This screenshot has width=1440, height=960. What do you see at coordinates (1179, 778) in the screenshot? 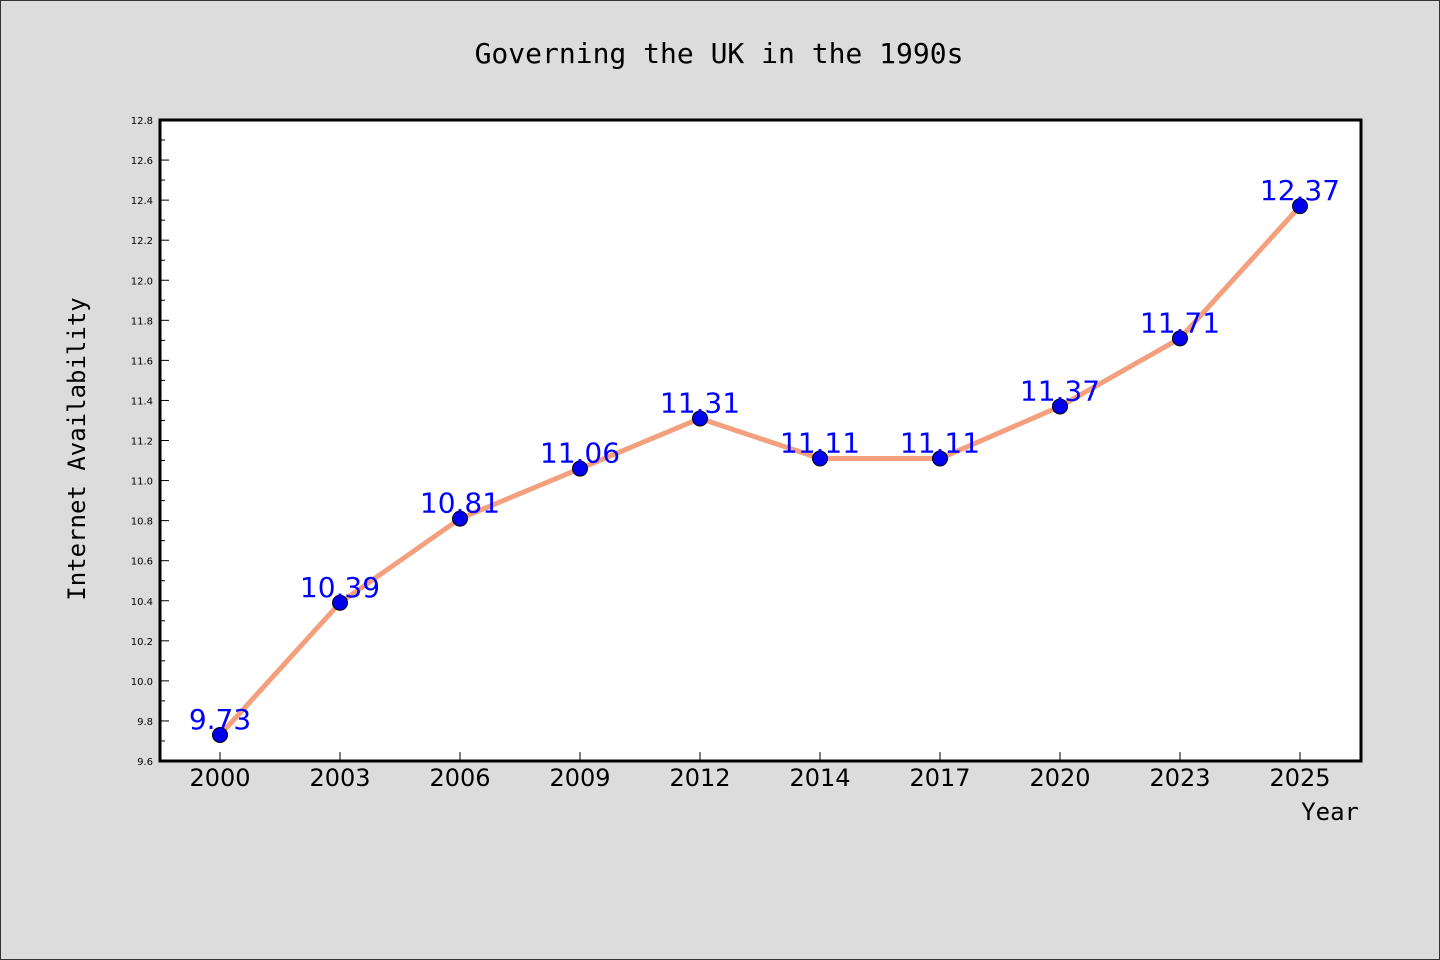
I see `x-tick-label: 2023` at bounding box center [1179, 778].